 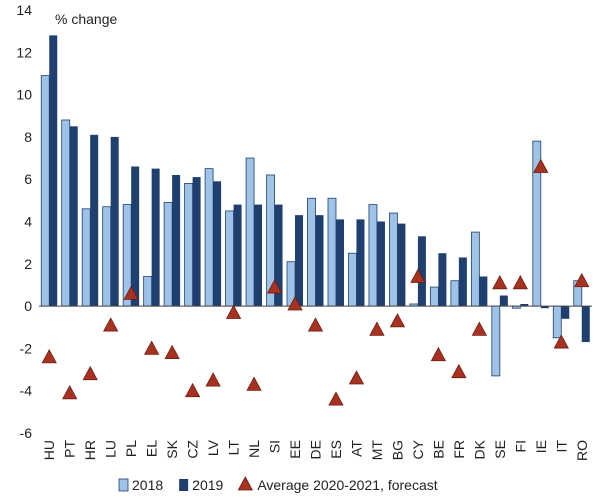 I want to click on x-tick-label: CY, so click(x=418, y=449).